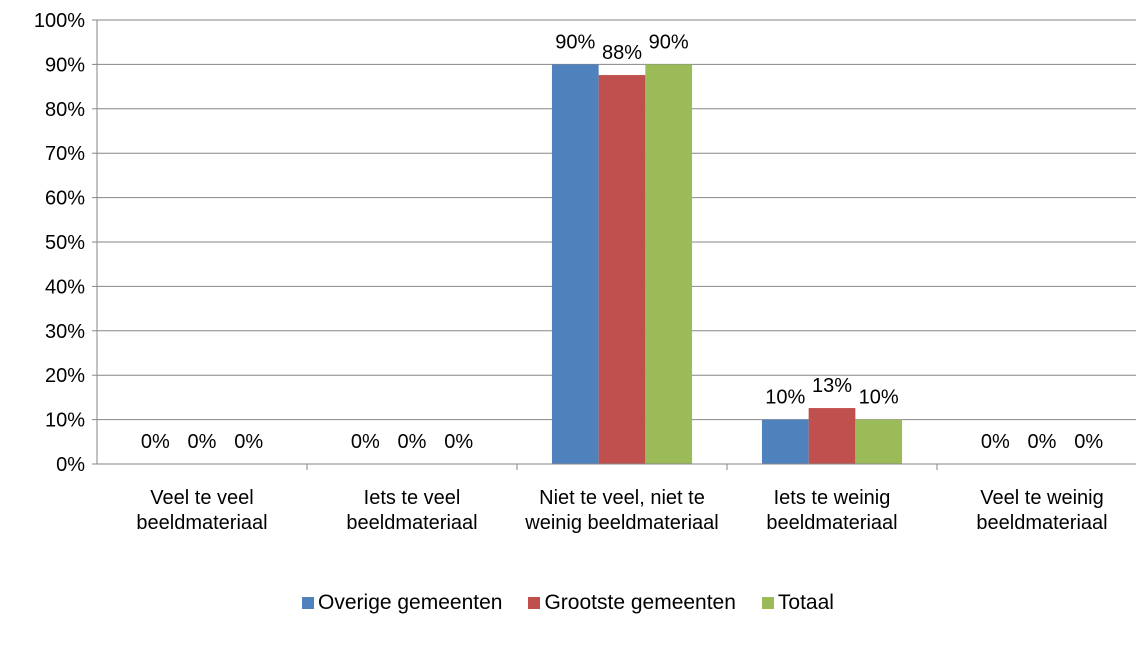 Image resolution: width=1136 pixels, height=646 pixels. Describe the element at coordinates (65, 287) in the screenshot. I see `y-tick-label: 40%` at that location.